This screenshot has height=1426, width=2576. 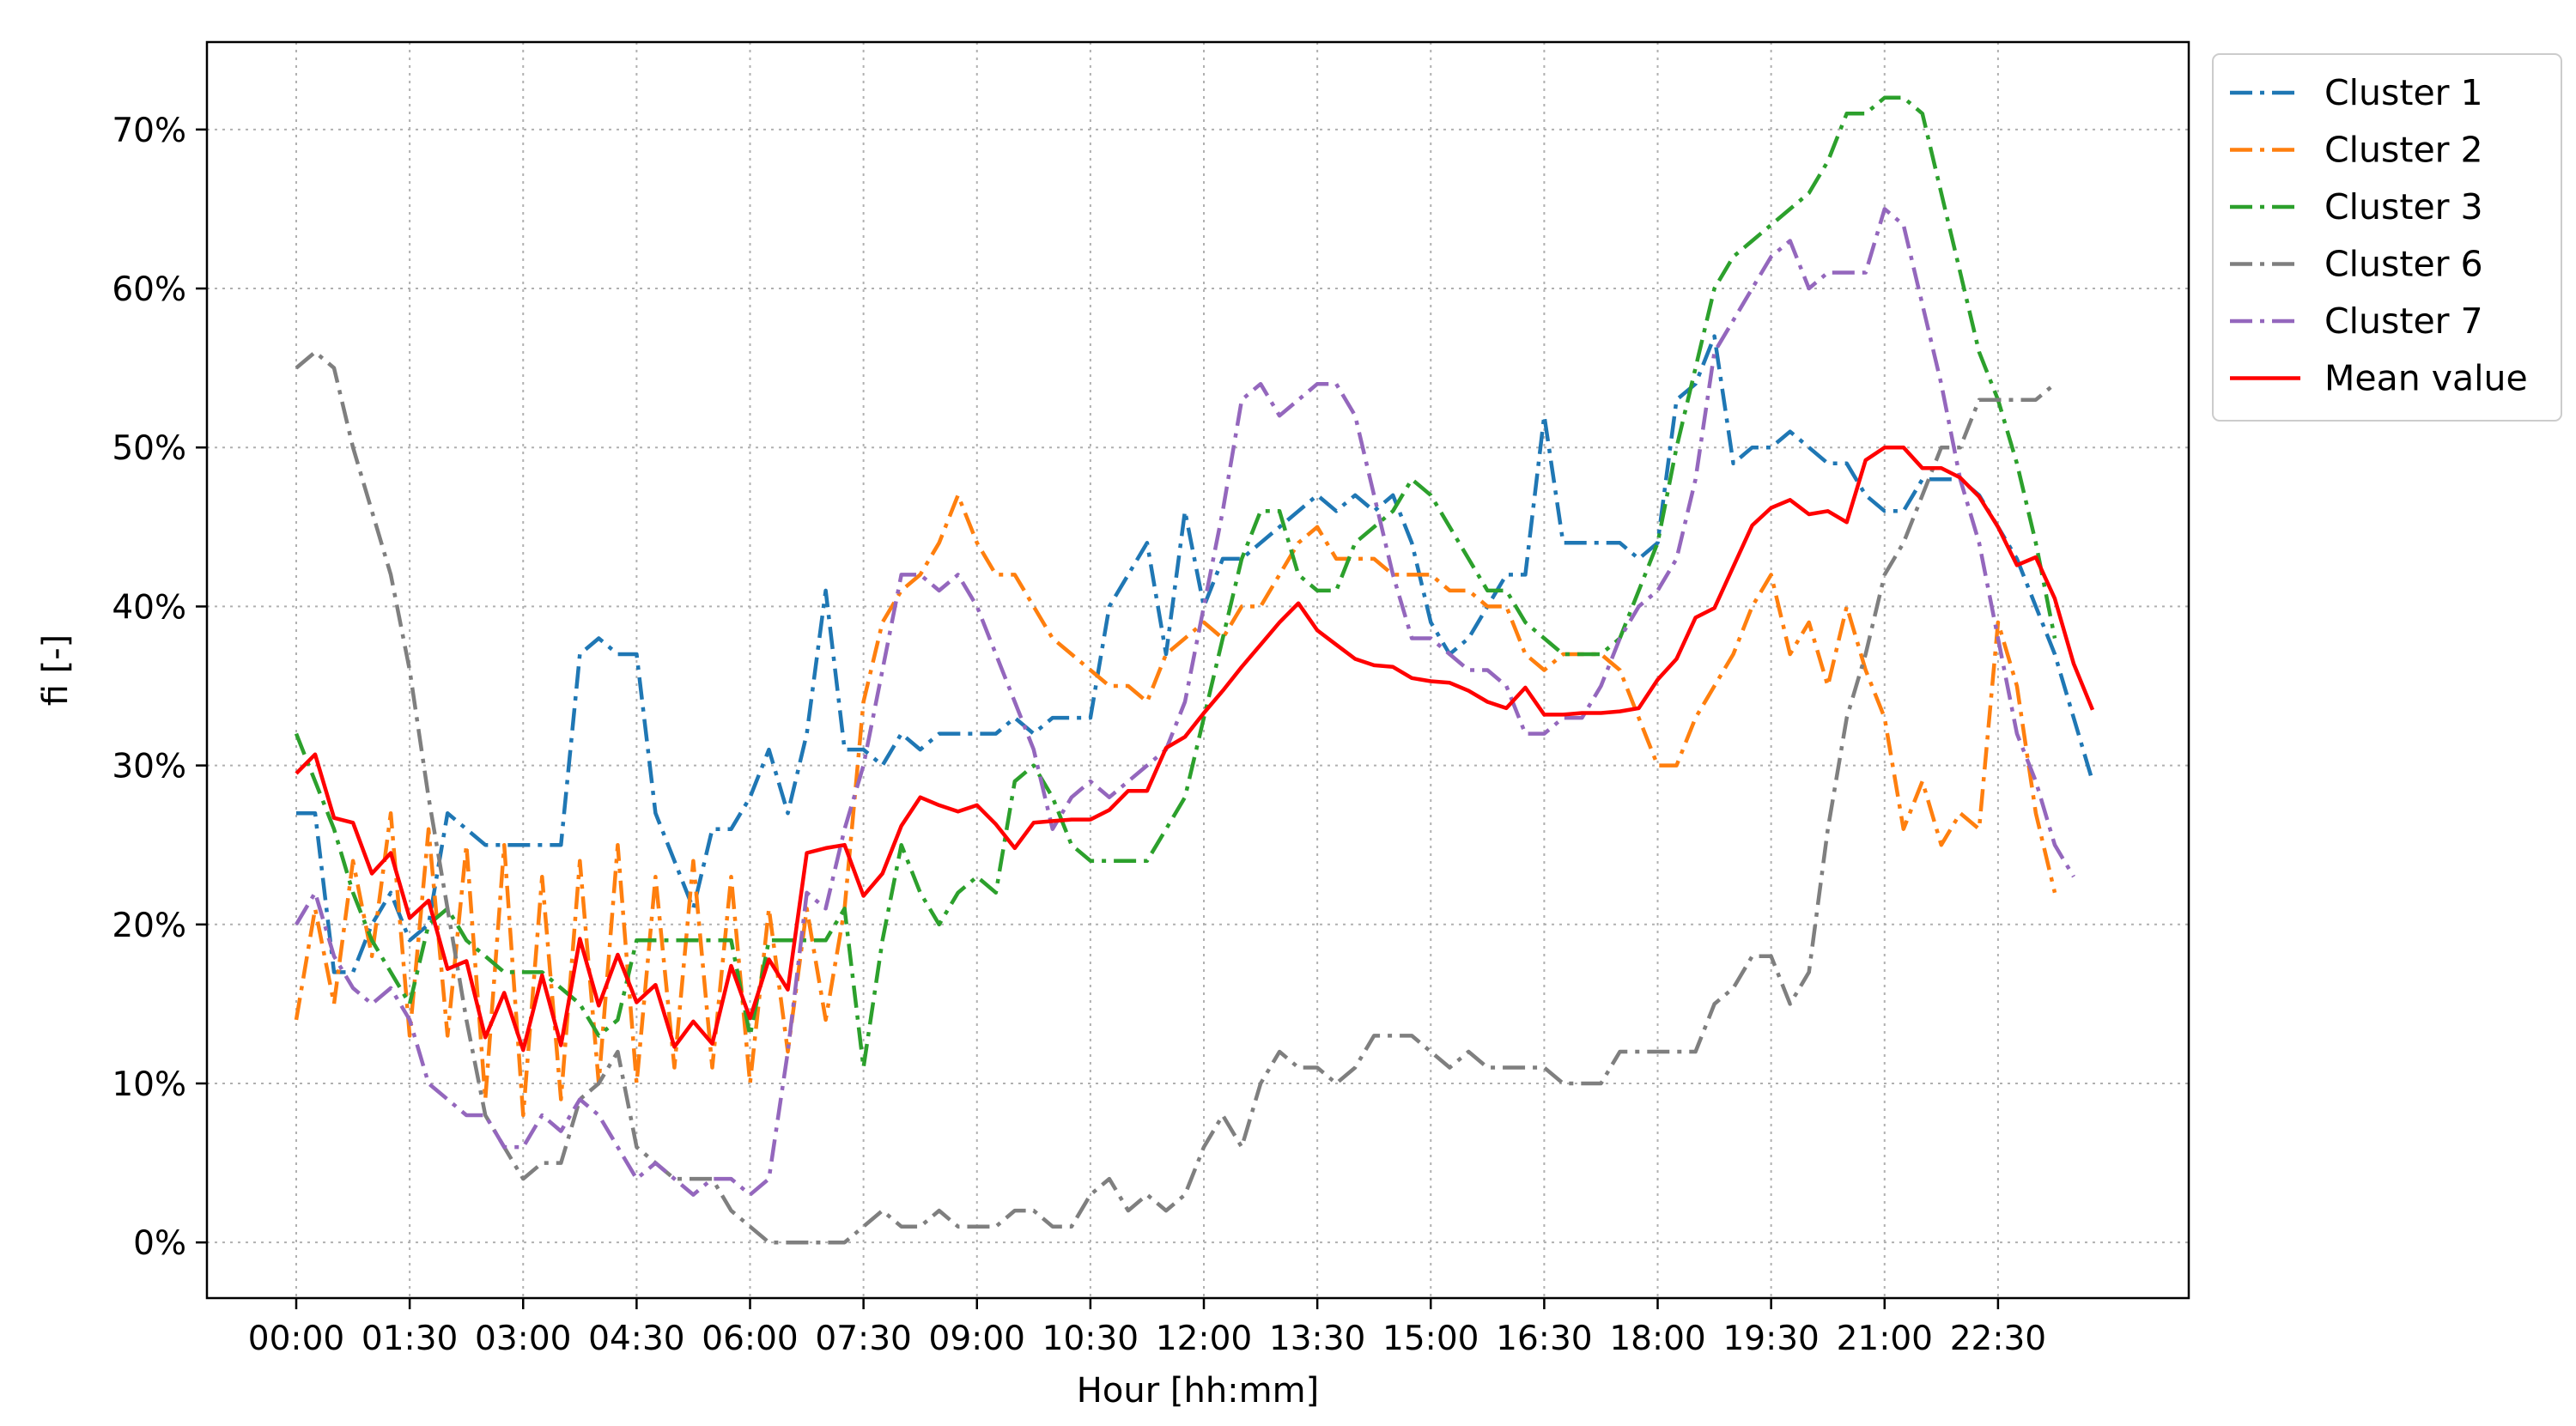 I want to click on x-tick-label: 19:30, so click(x=1770, y=1339).